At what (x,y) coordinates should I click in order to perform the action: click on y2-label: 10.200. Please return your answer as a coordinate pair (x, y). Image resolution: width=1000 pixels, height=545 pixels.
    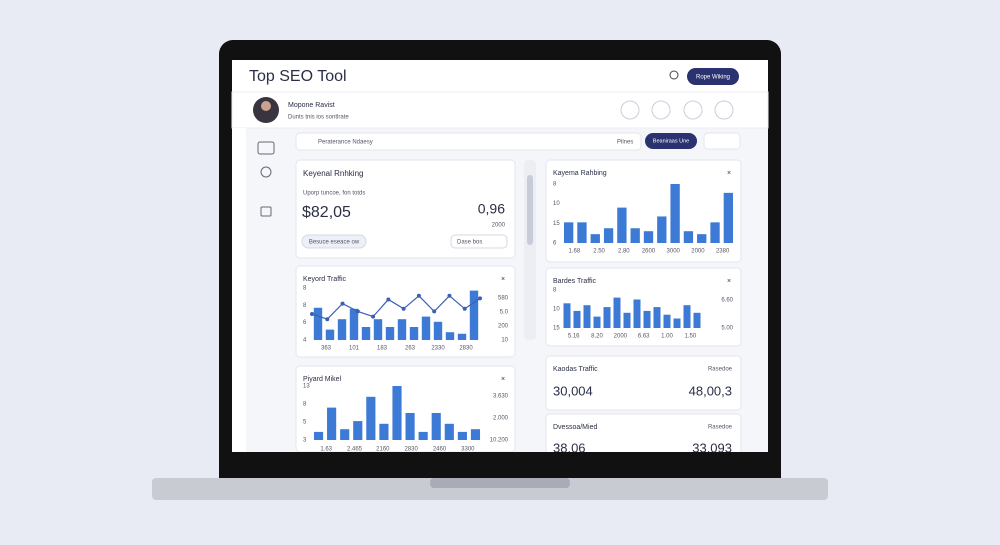
    Looking at the image, I should click on (499, 441).